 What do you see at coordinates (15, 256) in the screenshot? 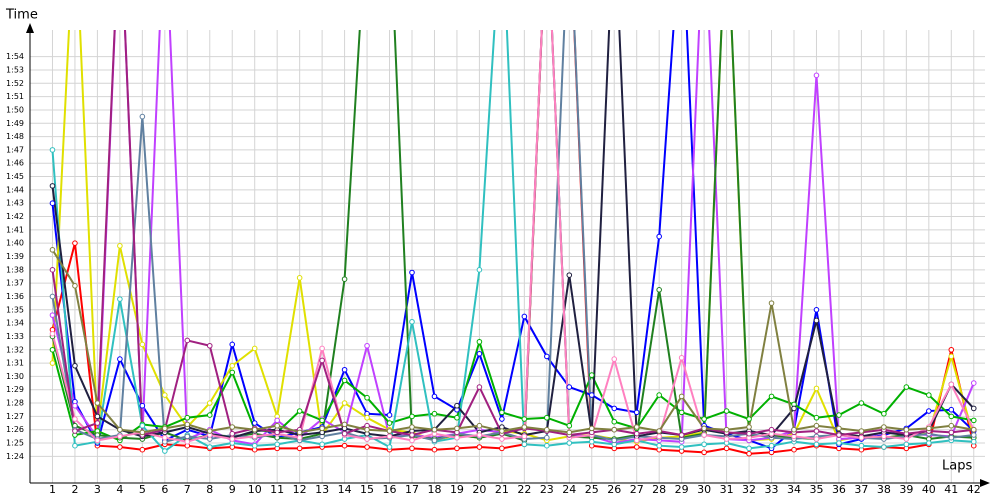
I see `y-tick-label: 1:39` at bounding box center [15, 256].